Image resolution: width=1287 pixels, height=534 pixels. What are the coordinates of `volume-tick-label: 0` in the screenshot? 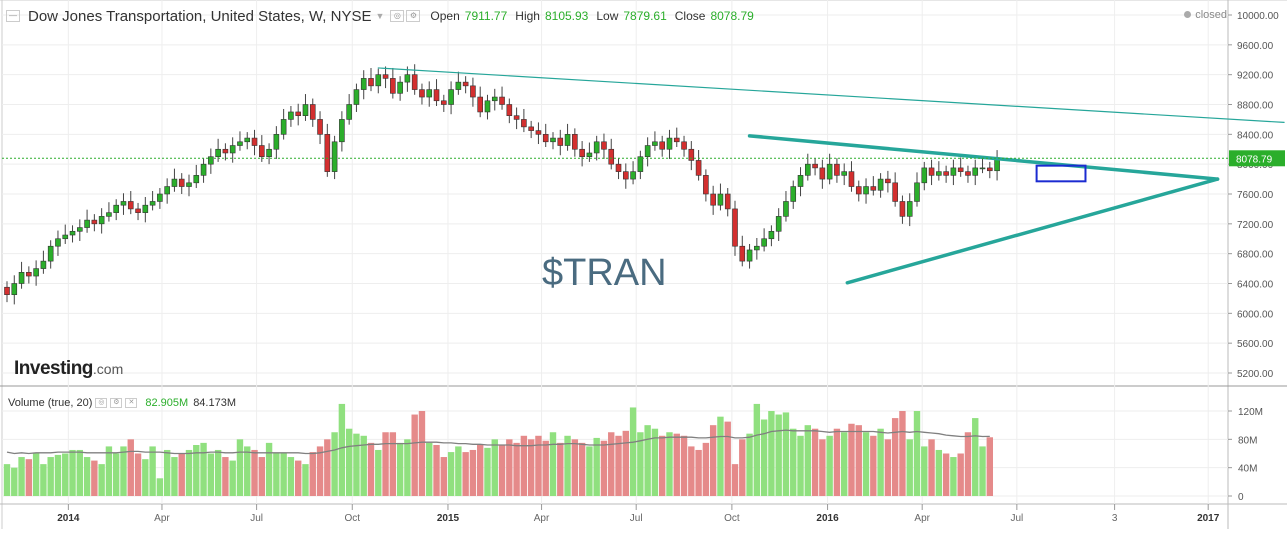 It's located at (1241, 497).